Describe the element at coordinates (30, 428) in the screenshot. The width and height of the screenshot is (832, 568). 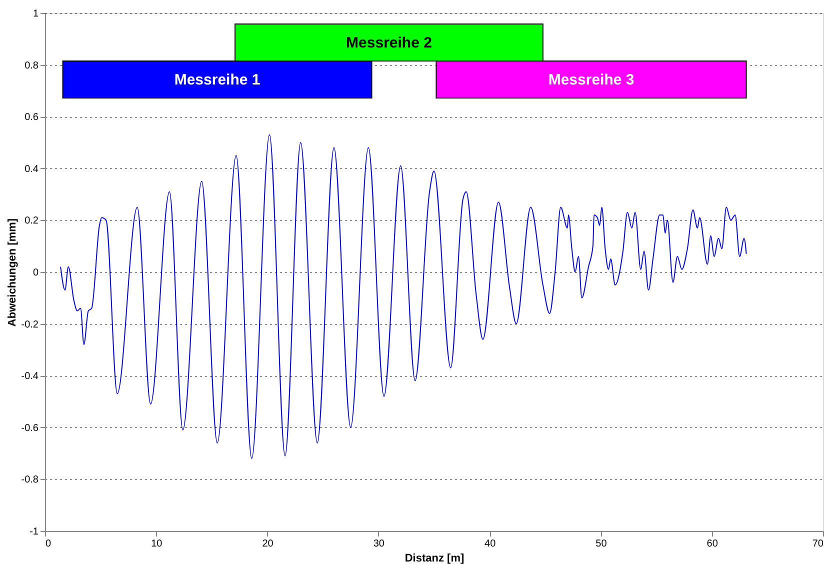
I see `y-tick-label: -0.6` at that location.